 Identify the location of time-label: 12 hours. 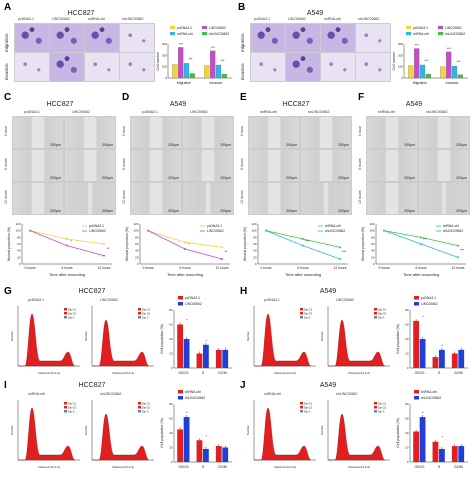
(242, 197).